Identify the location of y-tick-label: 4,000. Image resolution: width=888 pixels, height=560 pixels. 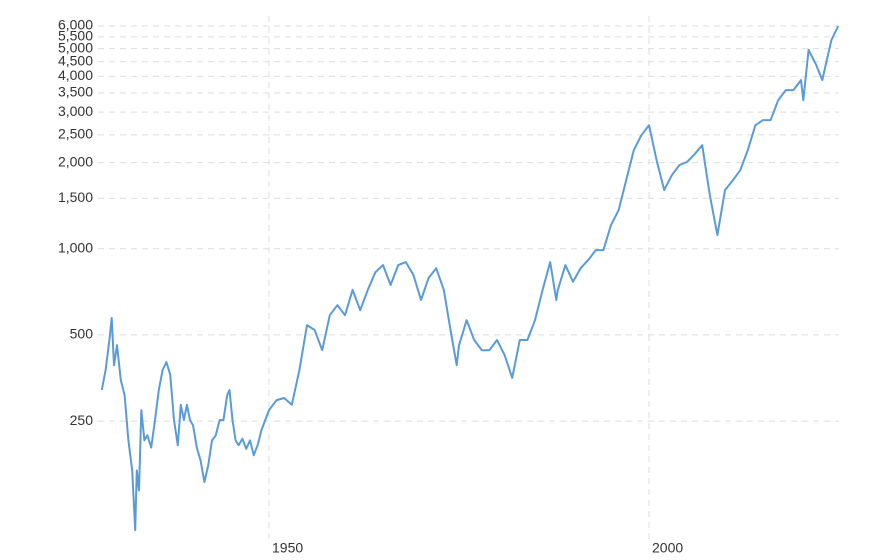
(75, 75).